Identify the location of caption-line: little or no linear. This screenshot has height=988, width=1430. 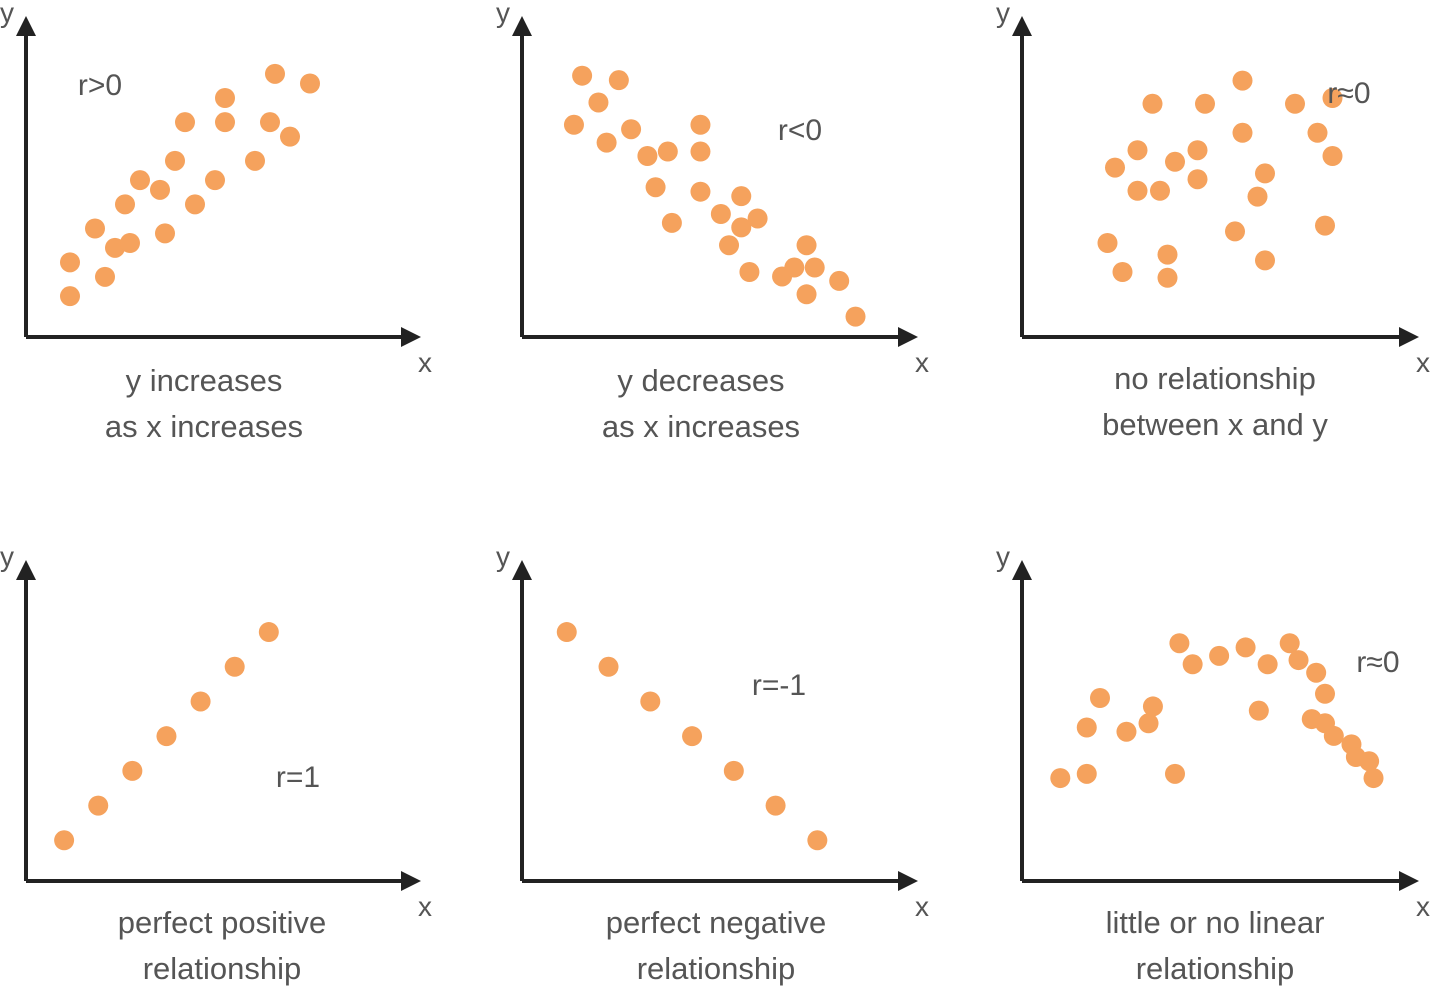
(1215, 922).